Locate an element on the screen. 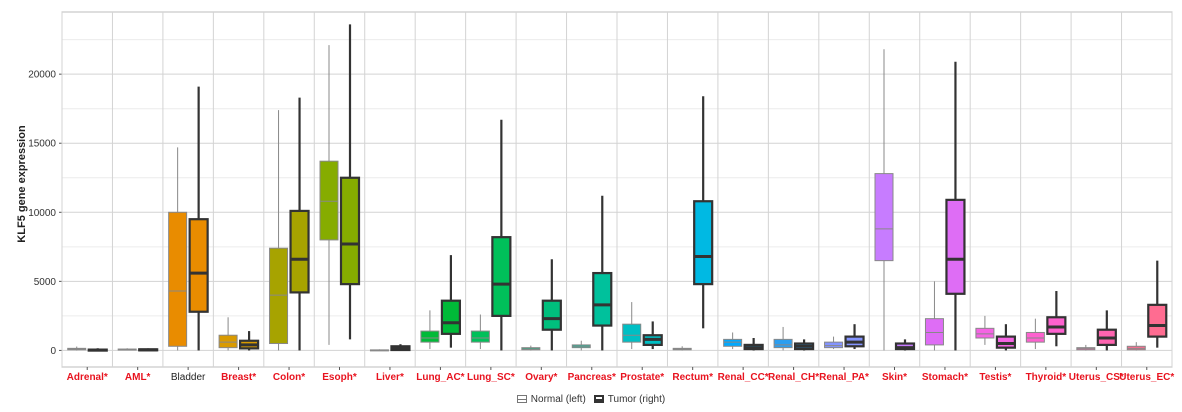 This screenshot has width=1182, height=412. y-axis-label: KLF5 gene expression is located at coordinates (22, 184).